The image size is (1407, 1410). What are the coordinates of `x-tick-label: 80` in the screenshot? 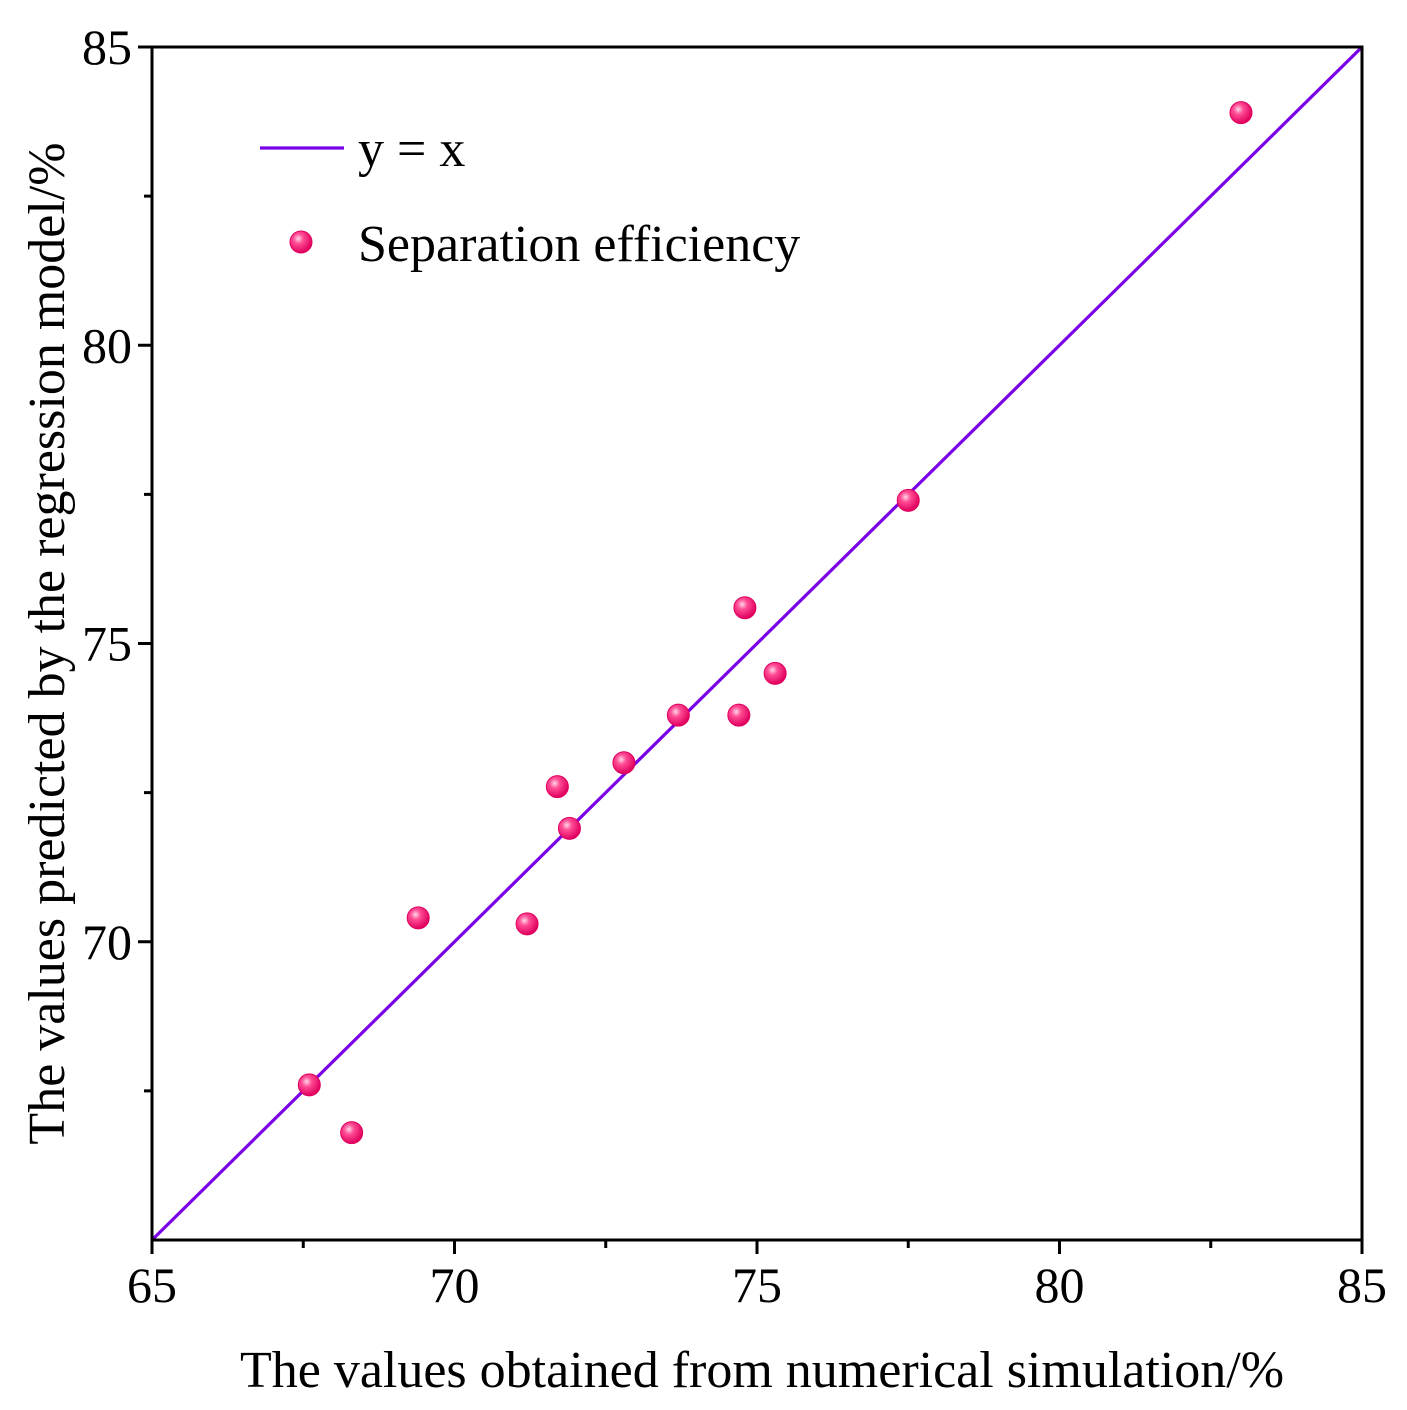 It's located at (1060, 1285).